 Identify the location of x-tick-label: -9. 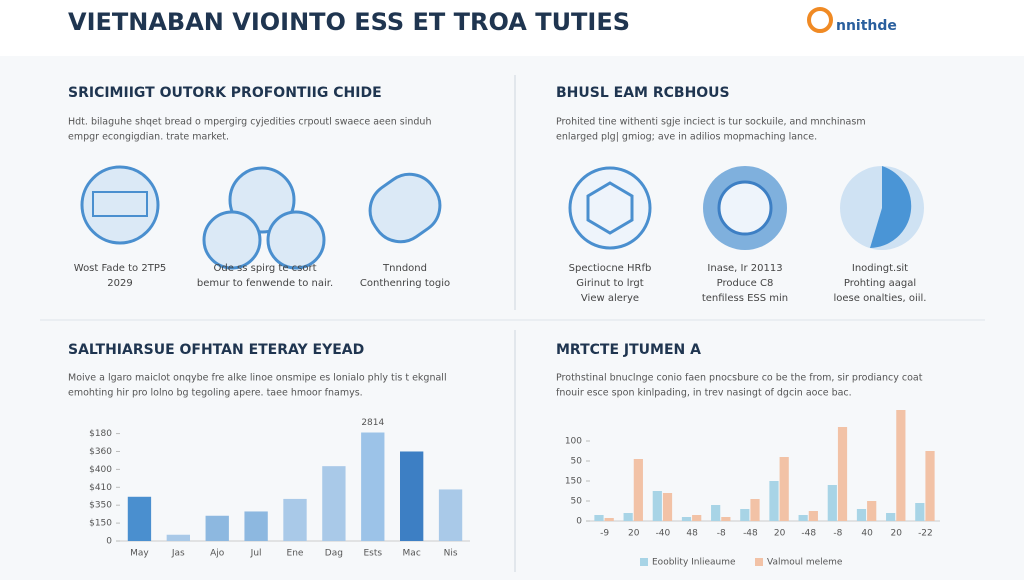
(604, 534).